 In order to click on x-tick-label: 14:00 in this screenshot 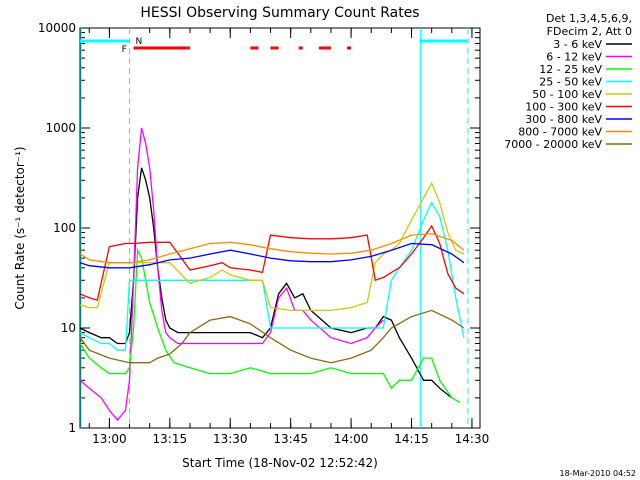, I will do `click(351, 439)`.